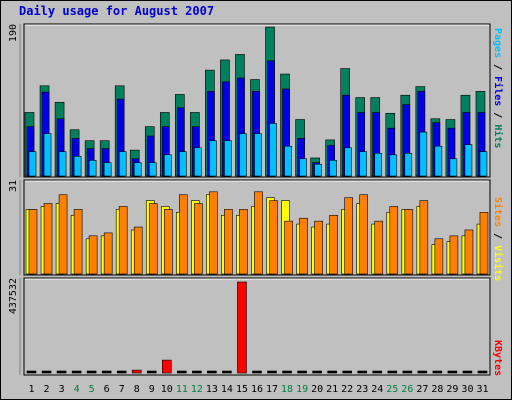 This screenshot has width=512, height=400. I want to click on x-tick-label: 27, so click(422, 389).